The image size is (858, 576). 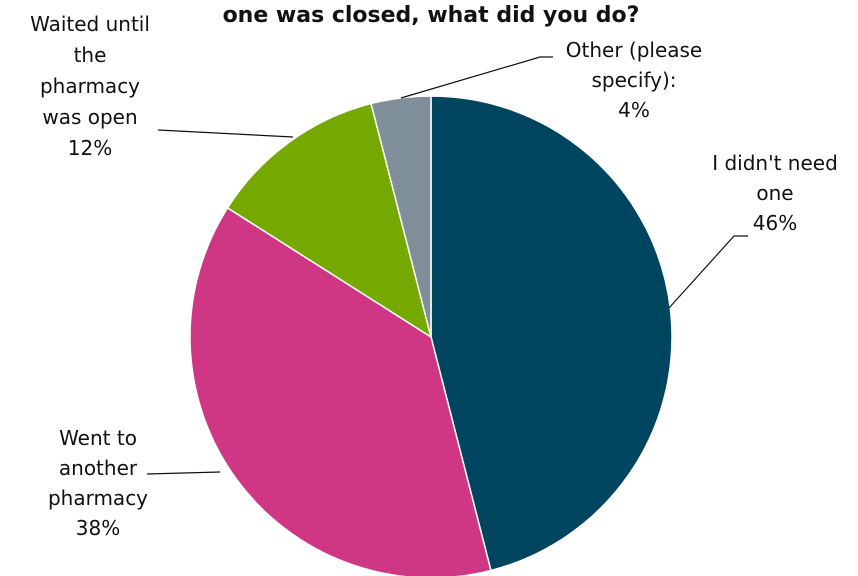 I want to click on slice-value-label: 4%, so click(x=634, y=110).